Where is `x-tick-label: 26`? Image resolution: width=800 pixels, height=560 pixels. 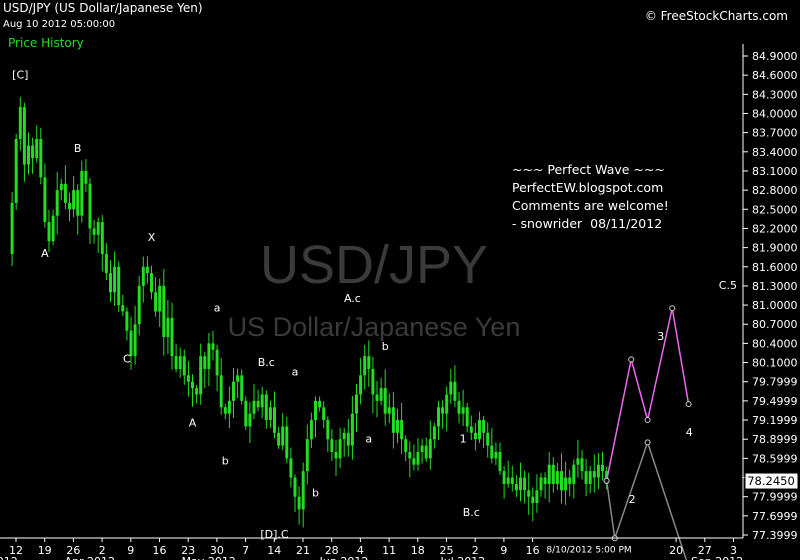 x-tick-label: 26 is located at coordinates (73, 550).